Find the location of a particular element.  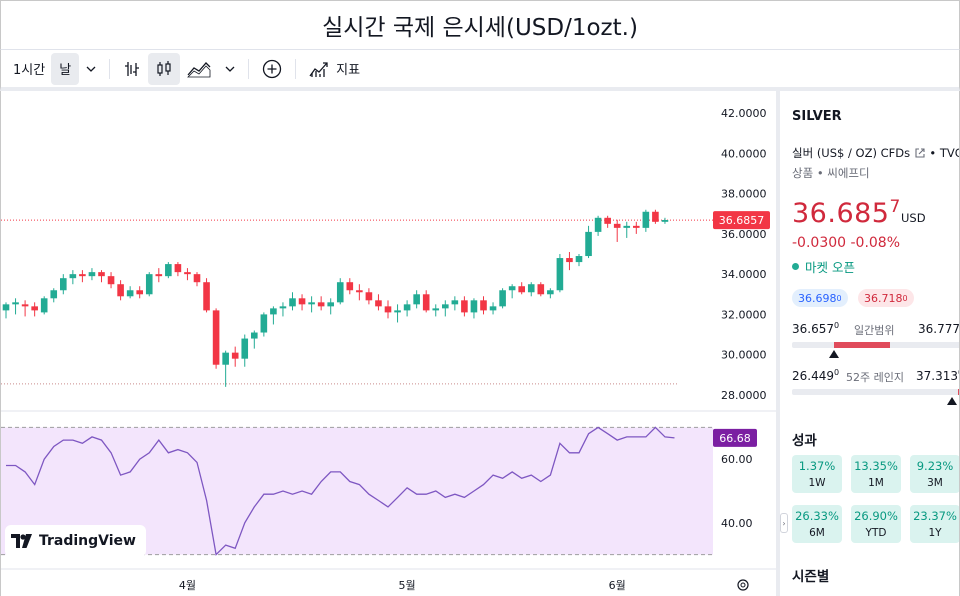

symbol-description-text: 실버 (US$ / OZ) CFDs is located at coordinates (851, 153).